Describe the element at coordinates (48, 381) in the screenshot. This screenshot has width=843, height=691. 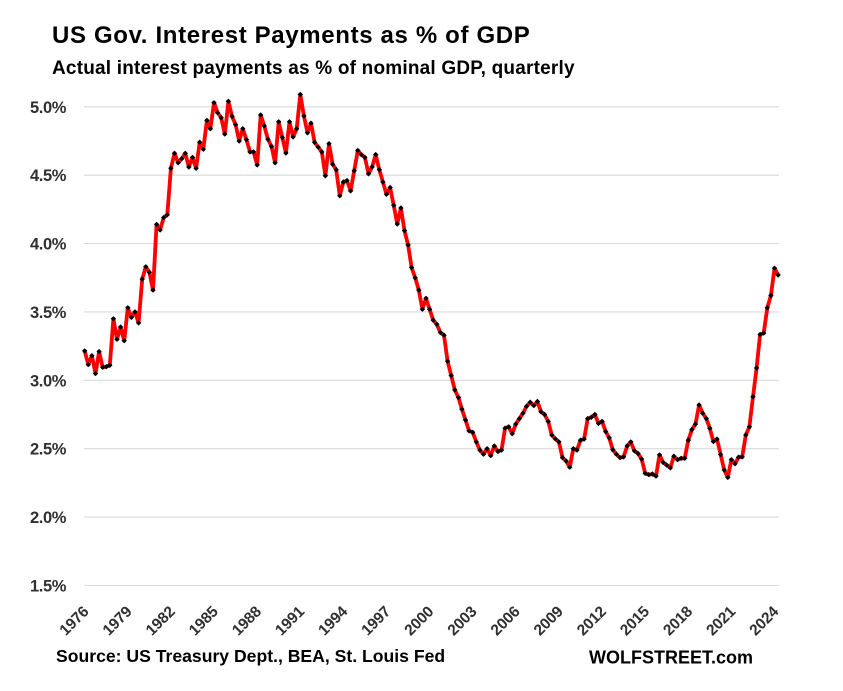
I see `svg-text: 3.0%` at that location.